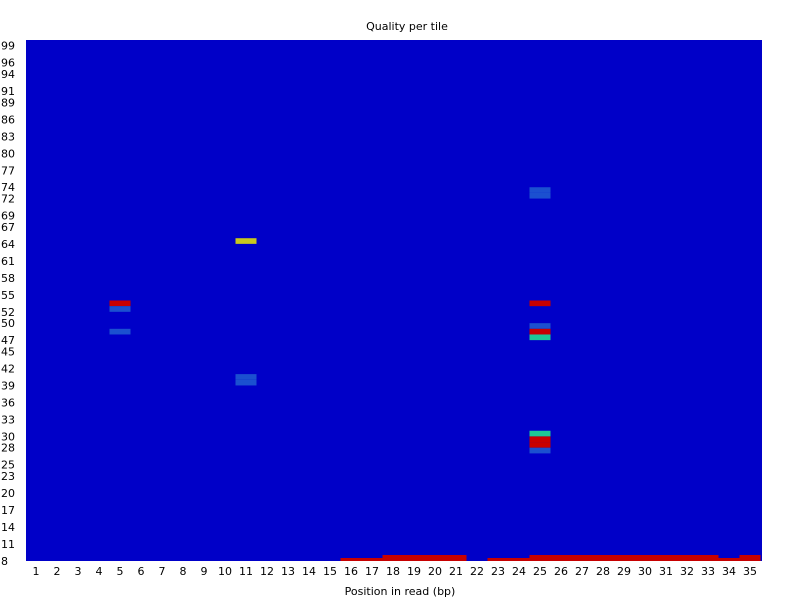 Image resolution: width=800 pixels, height=600 pixels. What do you see at coordinates (687, 571) in the screenshot?
I see `x-tick-label: 32` at bounding box center [687, 571].